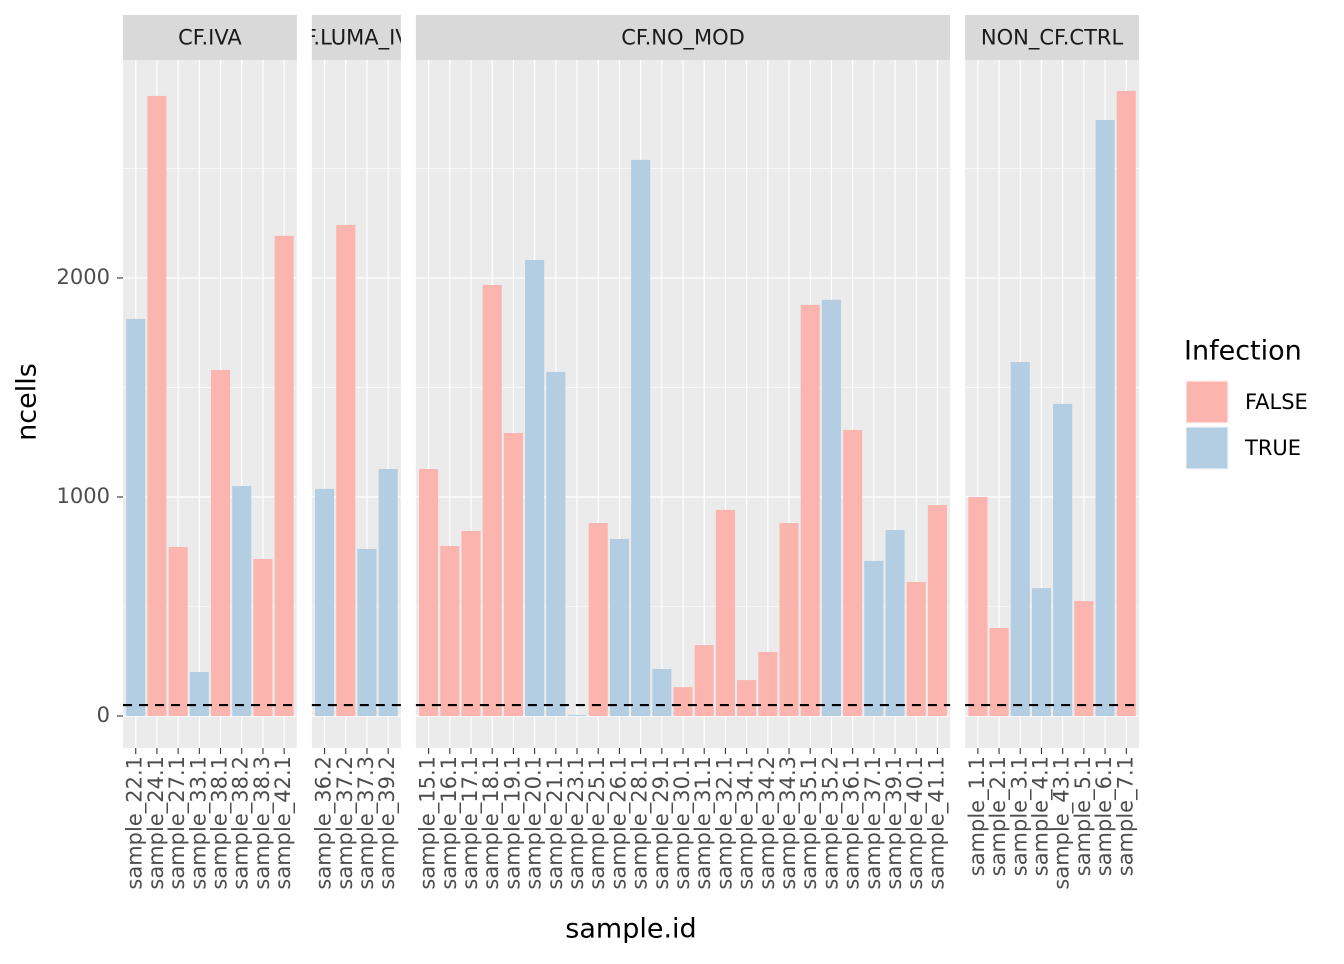 The height and width of the screenshot is (964, 1344). What do you see at coordinates (767, 823) in the screenshot?
I see `x-tick-label: sample_34.2` at bounding box center [767, 823].